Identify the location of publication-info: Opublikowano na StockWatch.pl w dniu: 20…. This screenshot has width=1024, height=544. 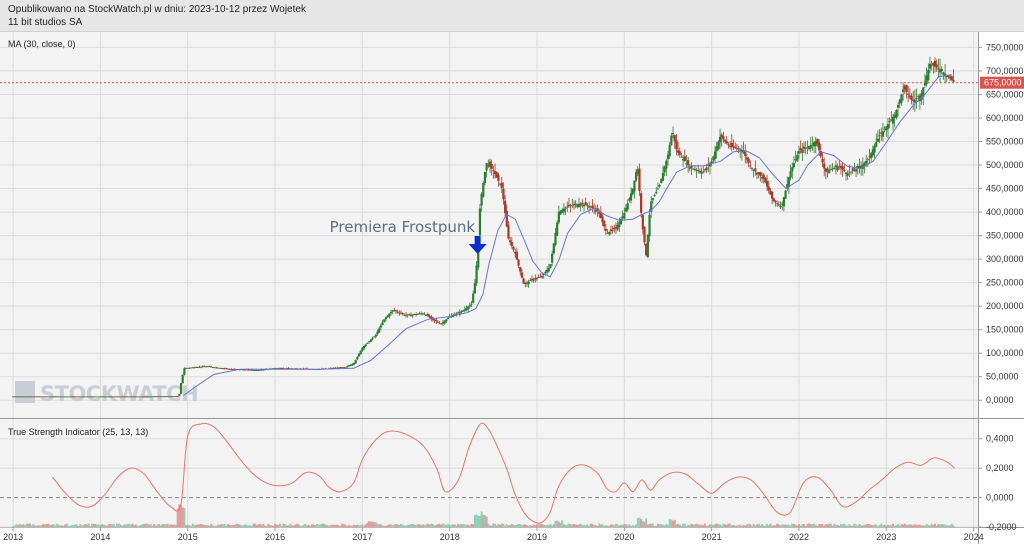
(157, 9).